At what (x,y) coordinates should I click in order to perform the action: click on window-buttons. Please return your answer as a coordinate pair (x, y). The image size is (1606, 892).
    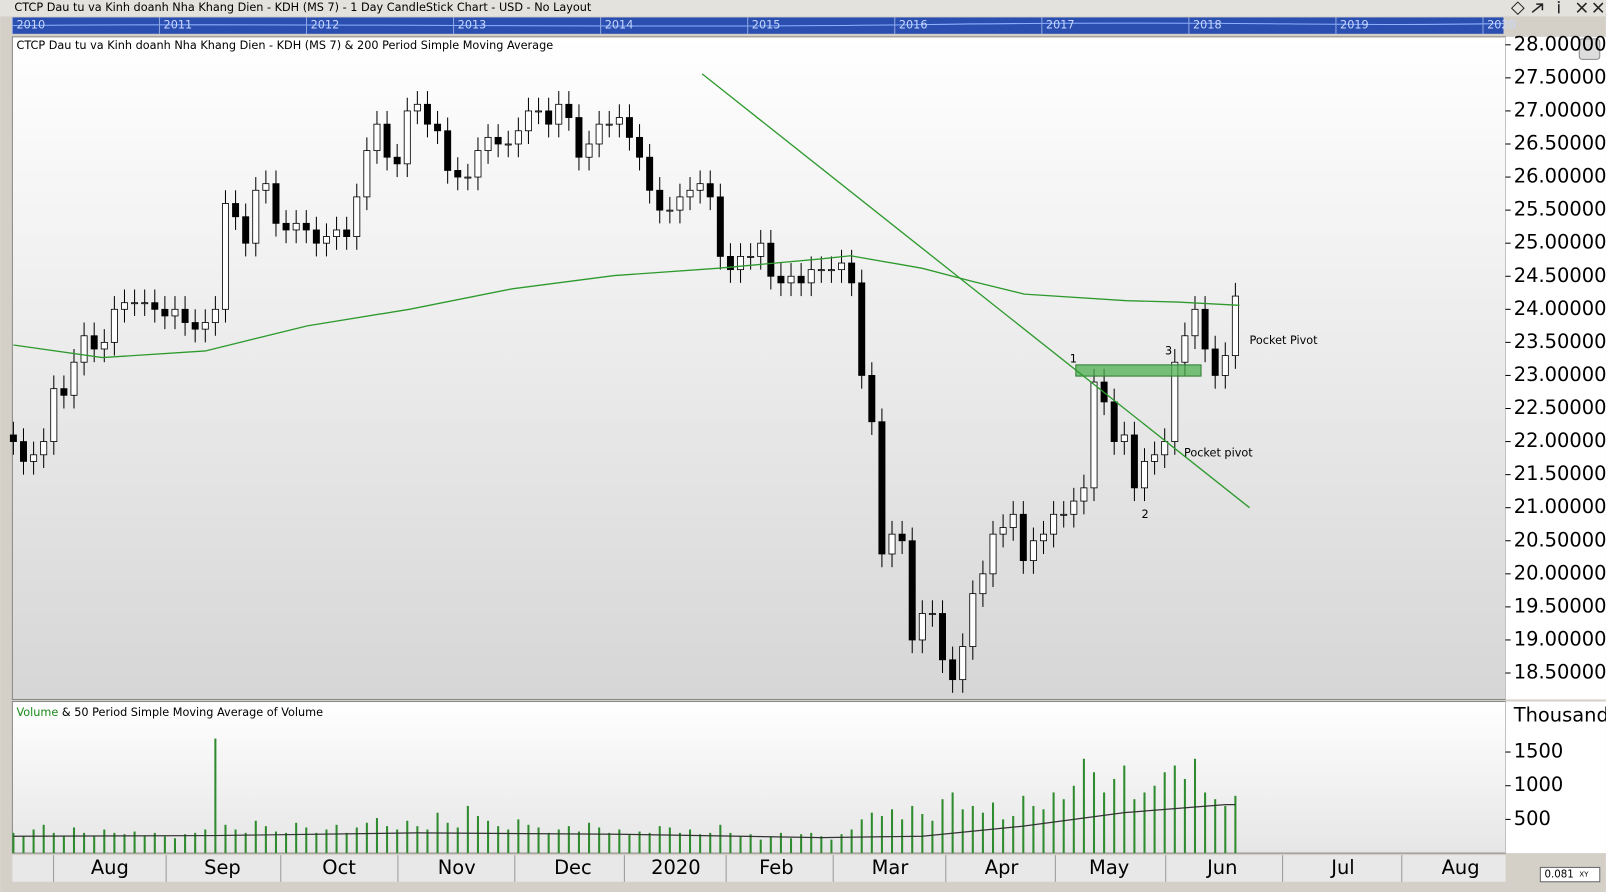
    Looking at the image, I should click on (1557, 8).